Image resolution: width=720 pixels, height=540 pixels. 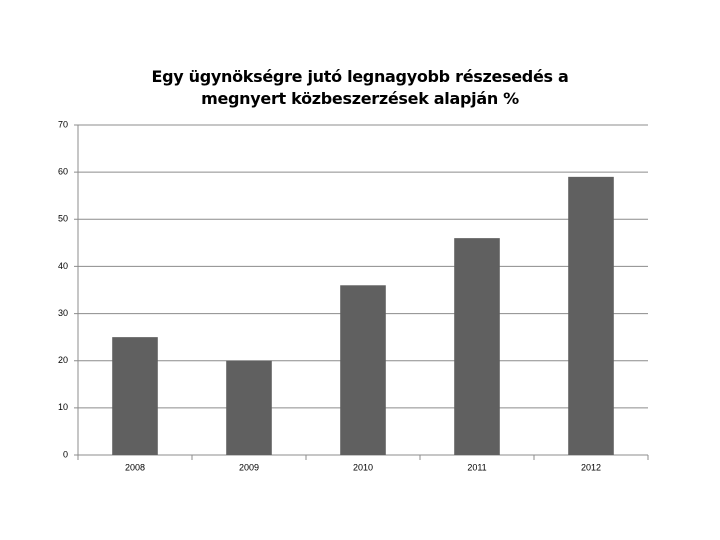 I want to click on y-tick-label: 60, so click(x=63, y=172).